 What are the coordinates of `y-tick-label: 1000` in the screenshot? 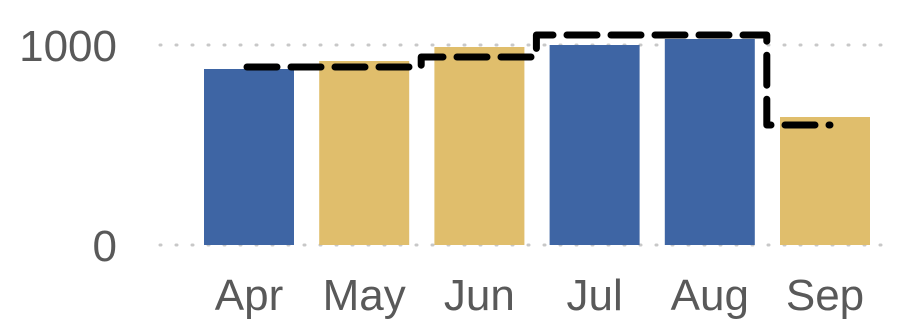 It's located at (68, 46).